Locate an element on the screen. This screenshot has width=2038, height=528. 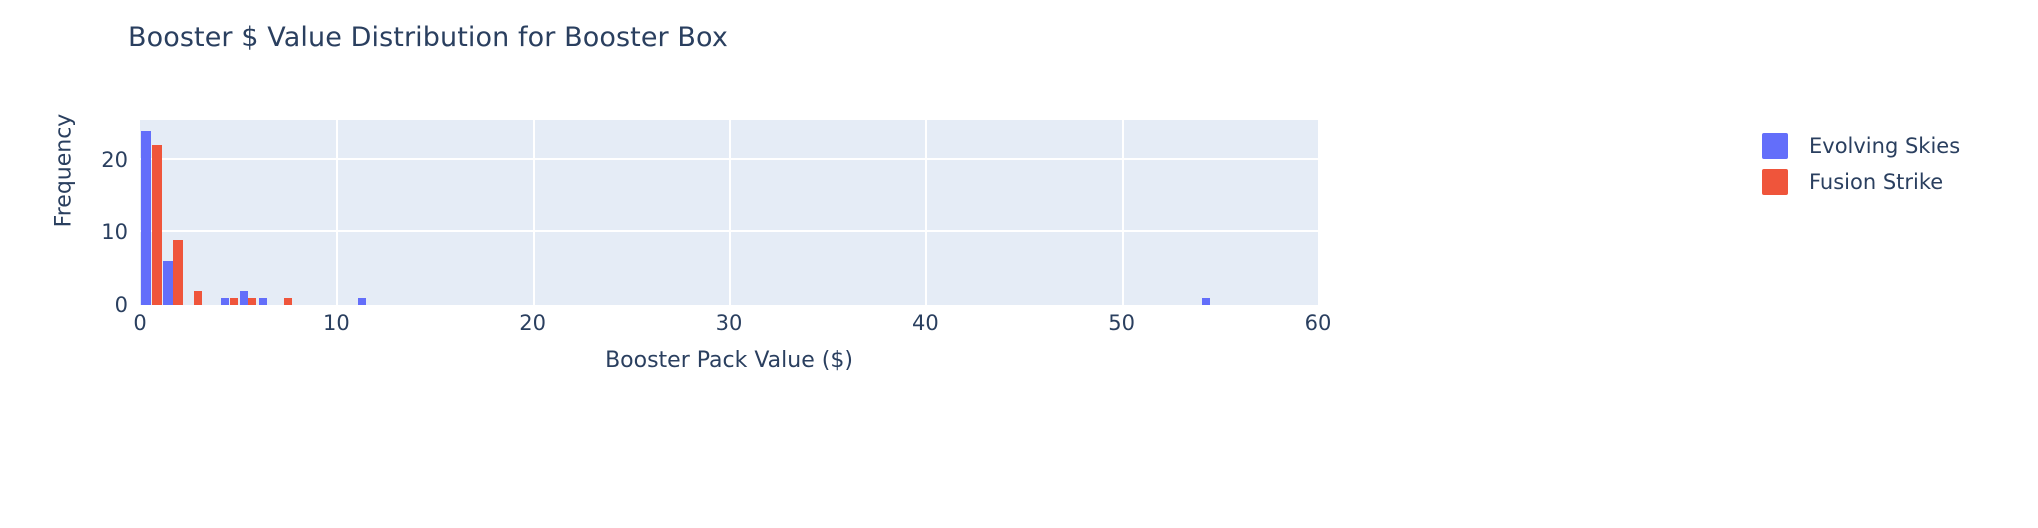
legend-item: Fusion Strike is located at coordinates (1887, 182).